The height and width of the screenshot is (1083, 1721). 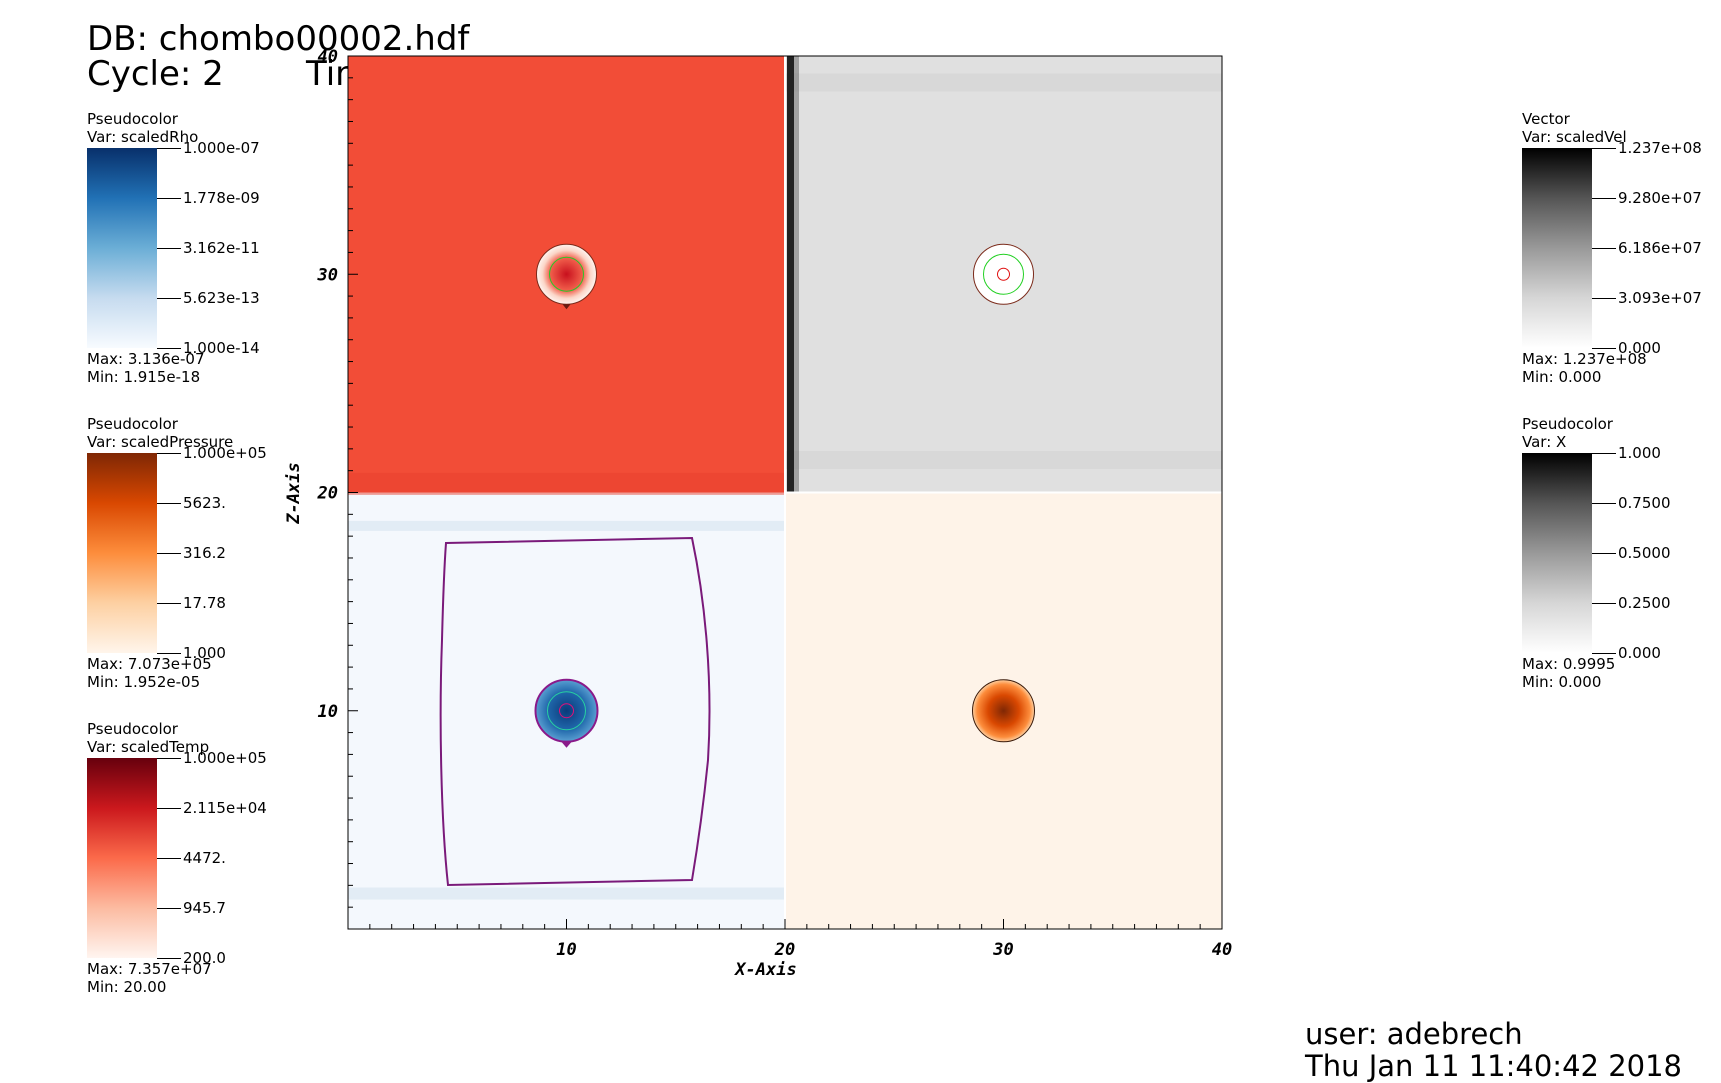 What do you see at coordinates (149, 969) in the screenshot?
I see `legend-max: Max: 7.357e+07` at bounding box center [149, 969].